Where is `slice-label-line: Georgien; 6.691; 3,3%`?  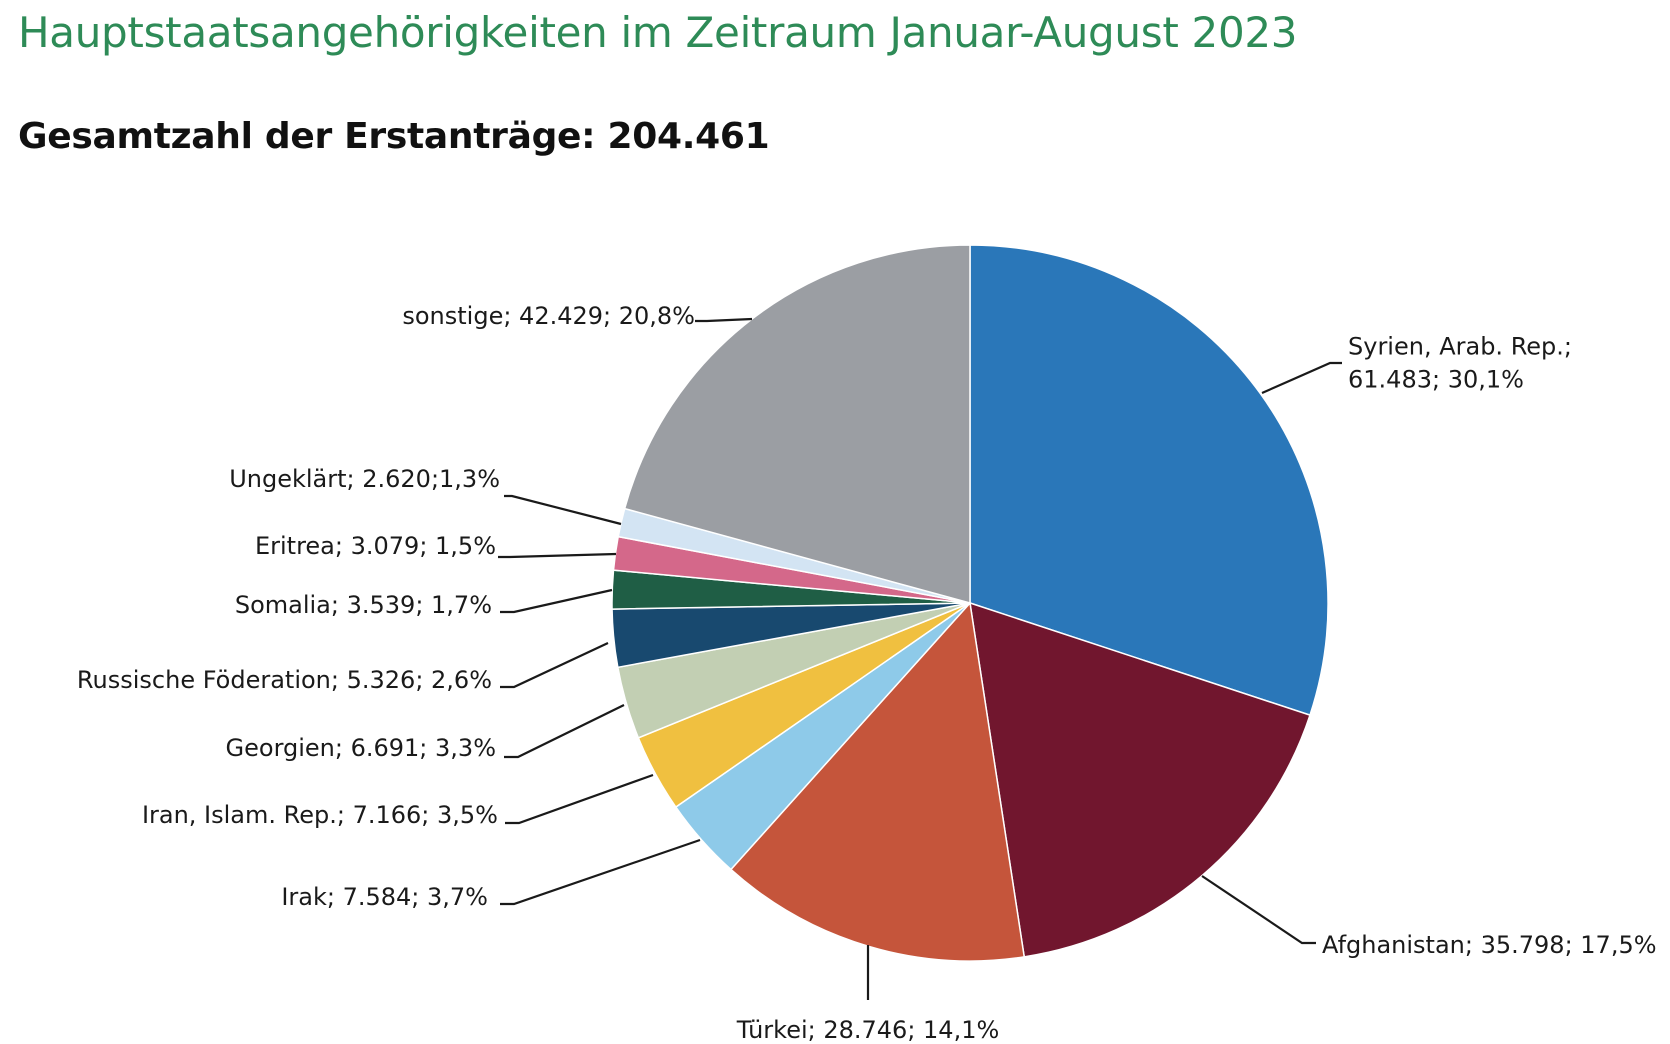
slice-label-line: Georgien; 6.691; 3,3% is located at coordinates (361, 748).